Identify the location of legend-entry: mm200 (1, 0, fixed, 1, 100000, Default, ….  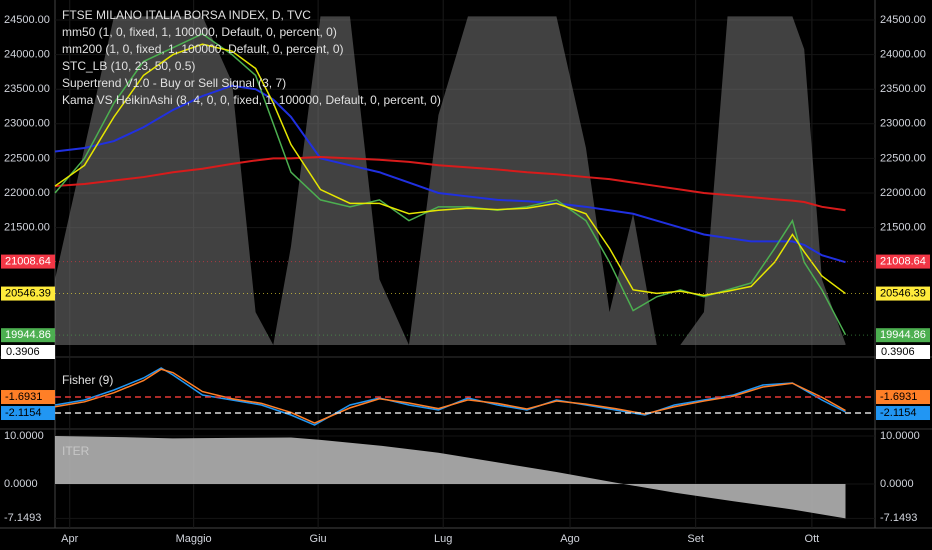
(203, 49).